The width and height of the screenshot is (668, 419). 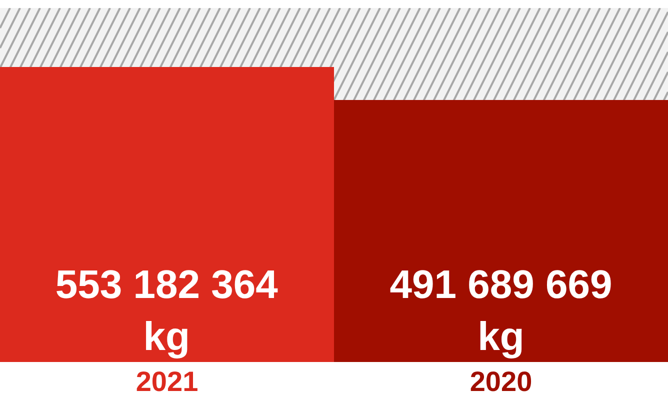 What do you see at coordinates (501, 381) in the screenshot?
I see `x-tick-label: 2020` at bounding box center [501, 381].